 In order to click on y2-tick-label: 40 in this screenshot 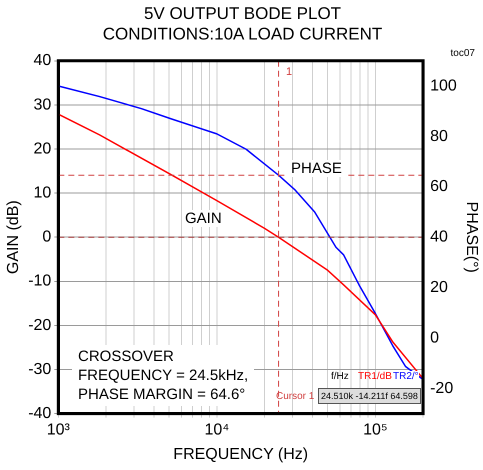, I will do `click(439, 237)`.